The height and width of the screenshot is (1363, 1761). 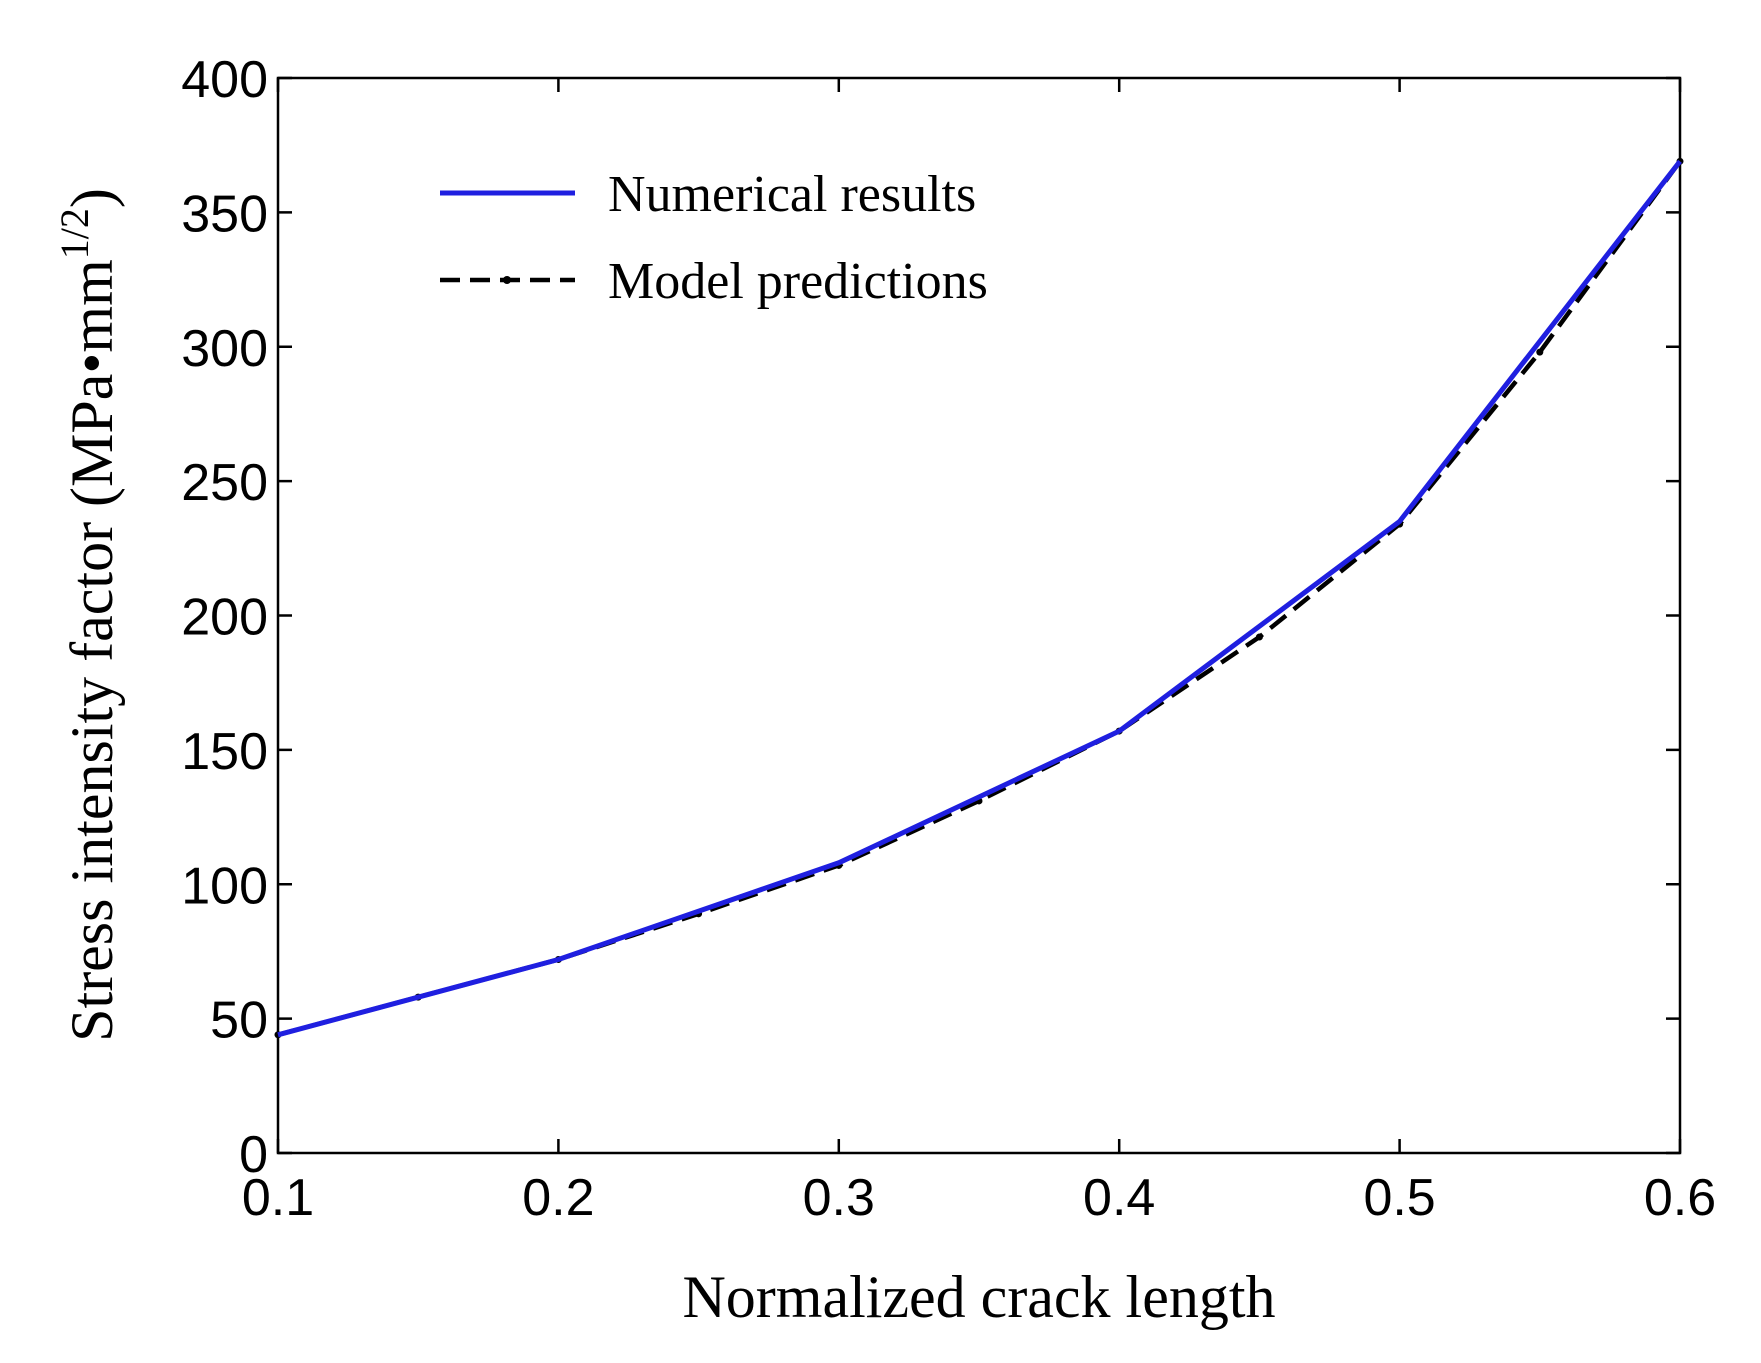 What do you see at coordinates (224, 752) in the screenshot?
I see `y-tick-label: 150` at bounding box center [224, 752].